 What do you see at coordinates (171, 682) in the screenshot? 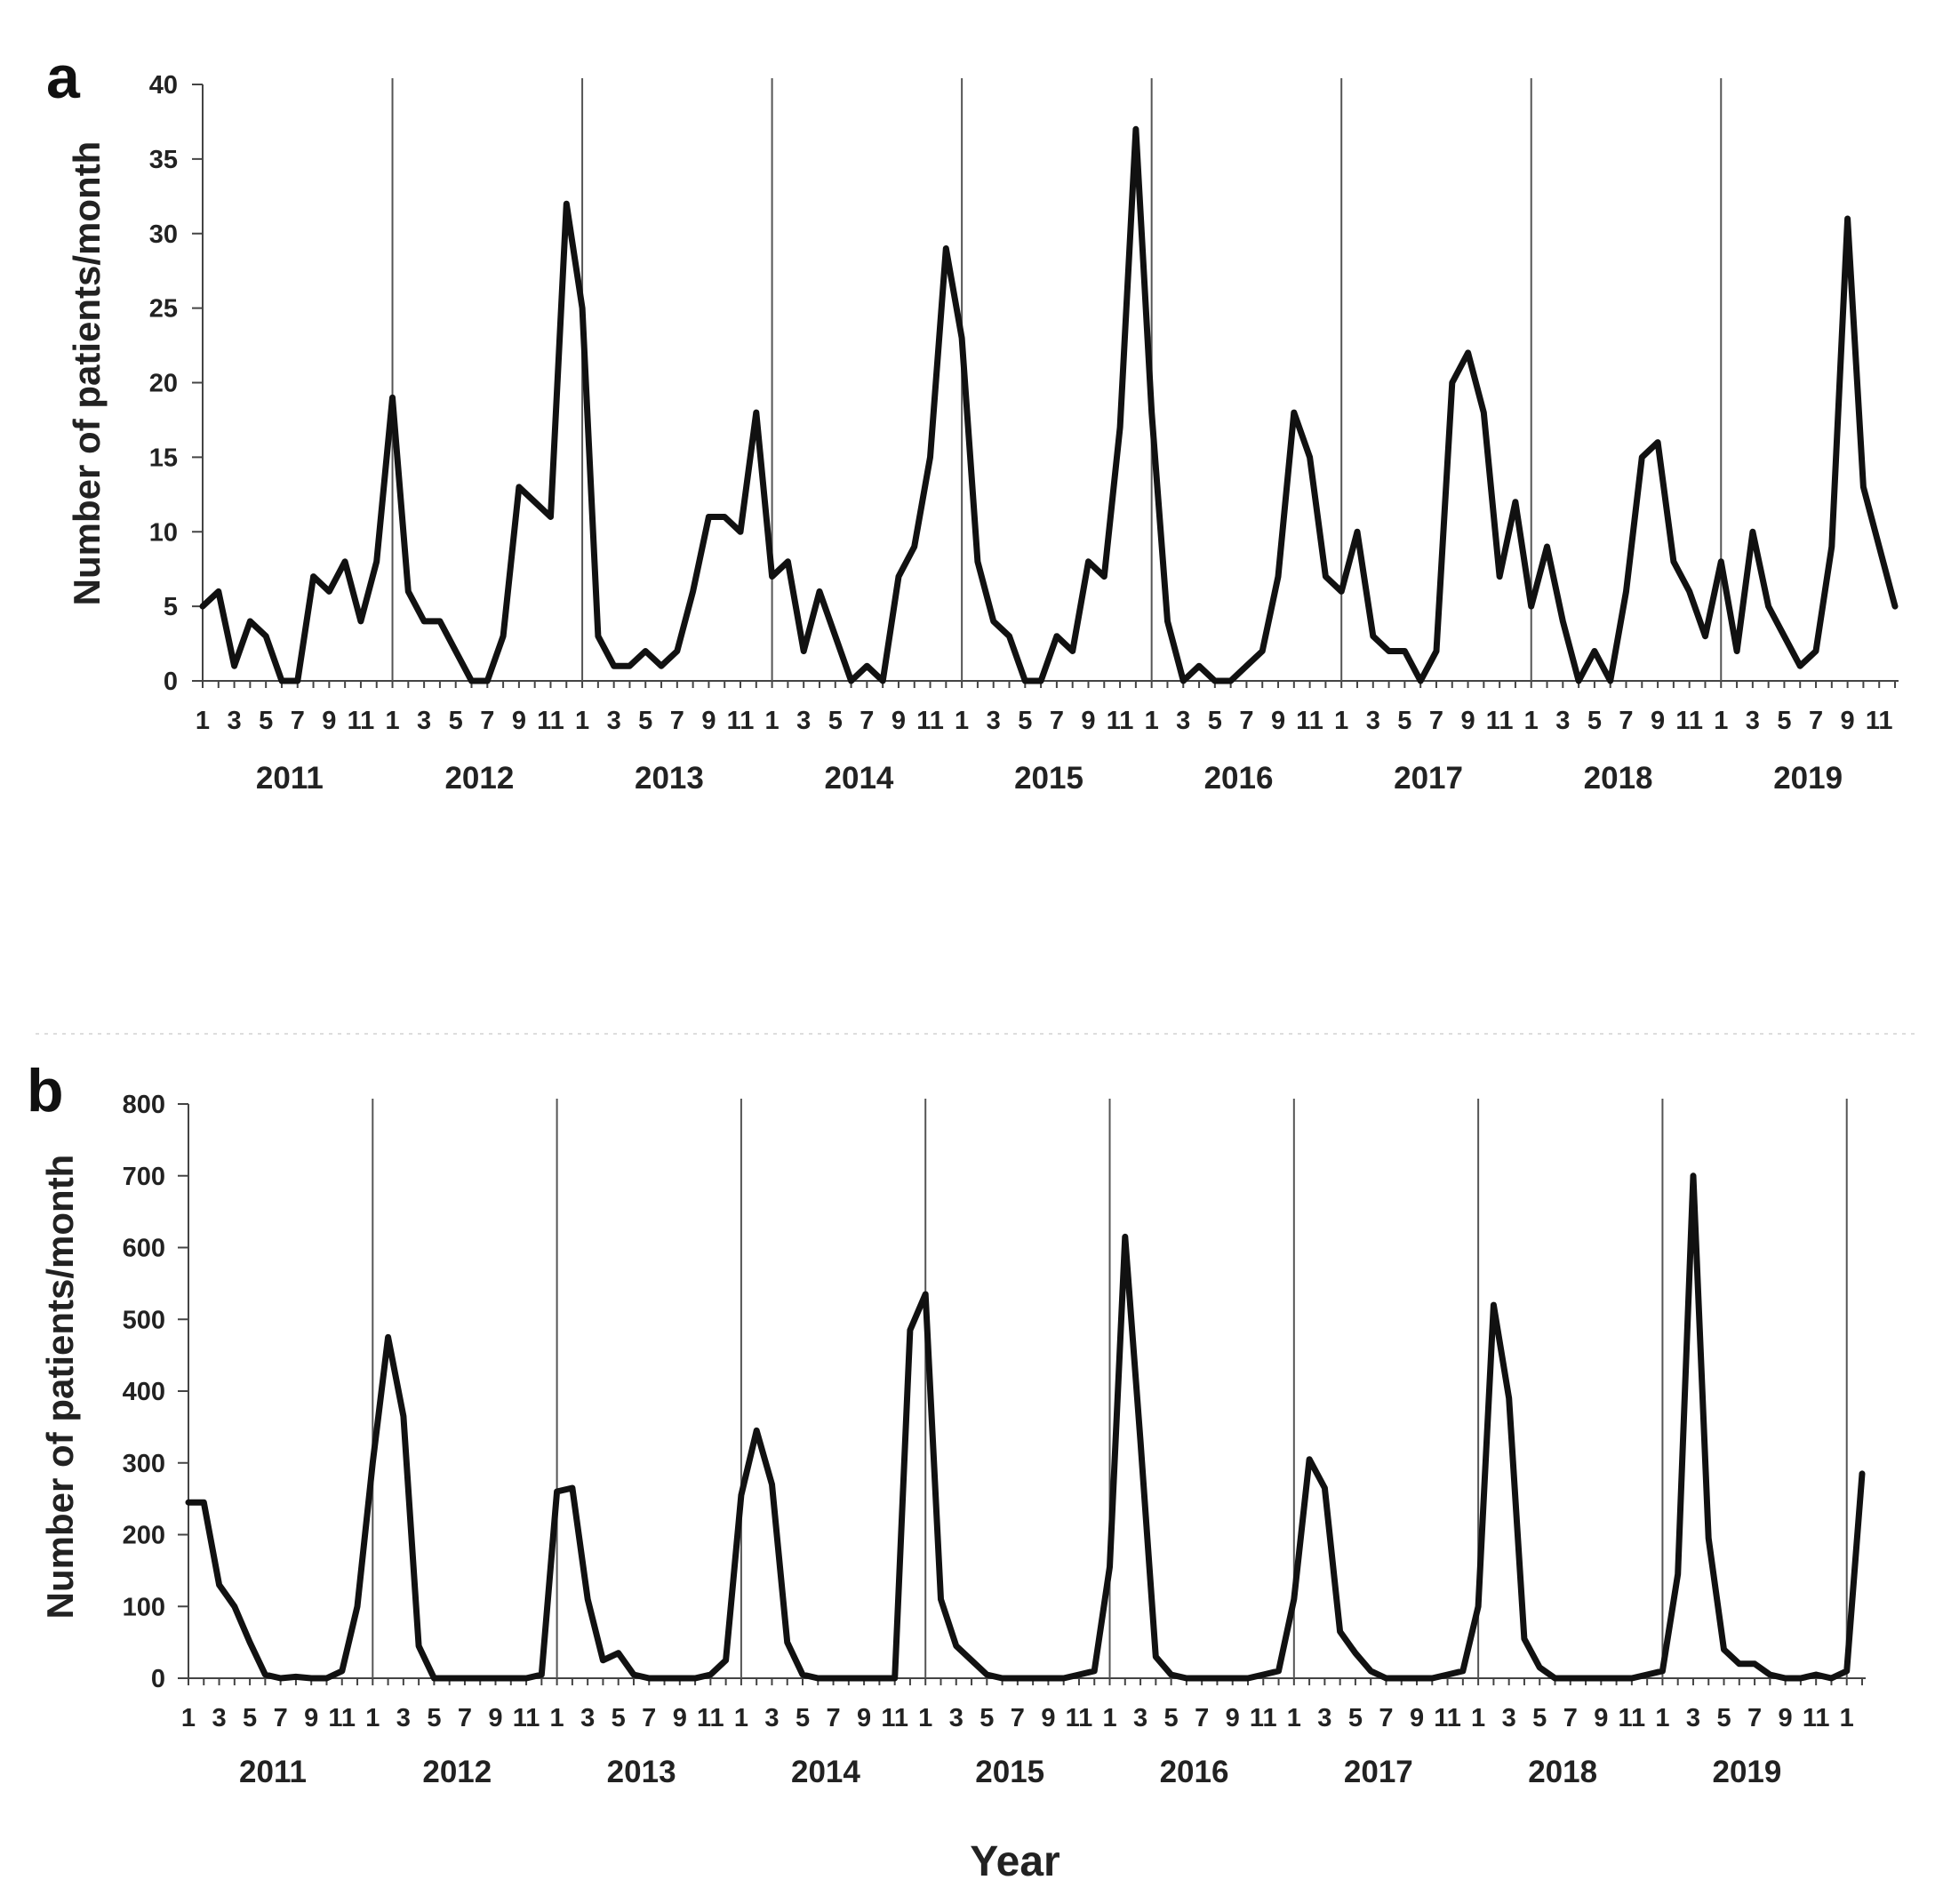
I see `y-tick-label: 0` at bounding box center [171, 682].